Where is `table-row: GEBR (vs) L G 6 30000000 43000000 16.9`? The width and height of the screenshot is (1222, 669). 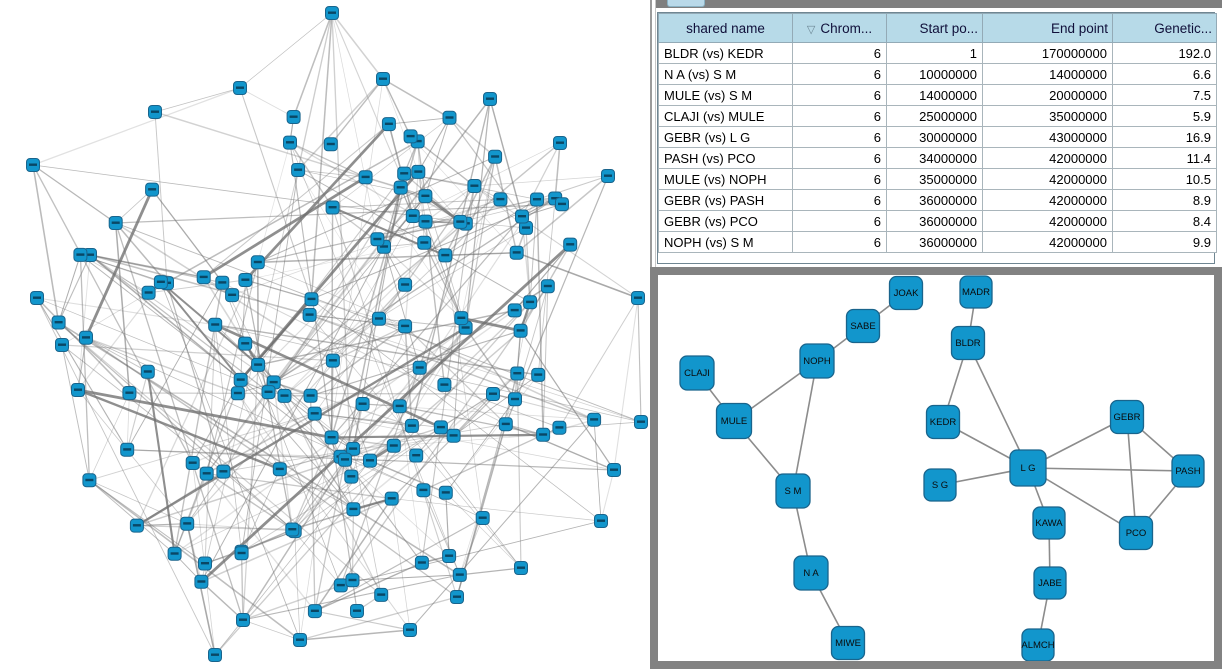 table-row: GEBR (vs) L G 6 30000000 43000000 16.9 is located at coordinates (937, 137).